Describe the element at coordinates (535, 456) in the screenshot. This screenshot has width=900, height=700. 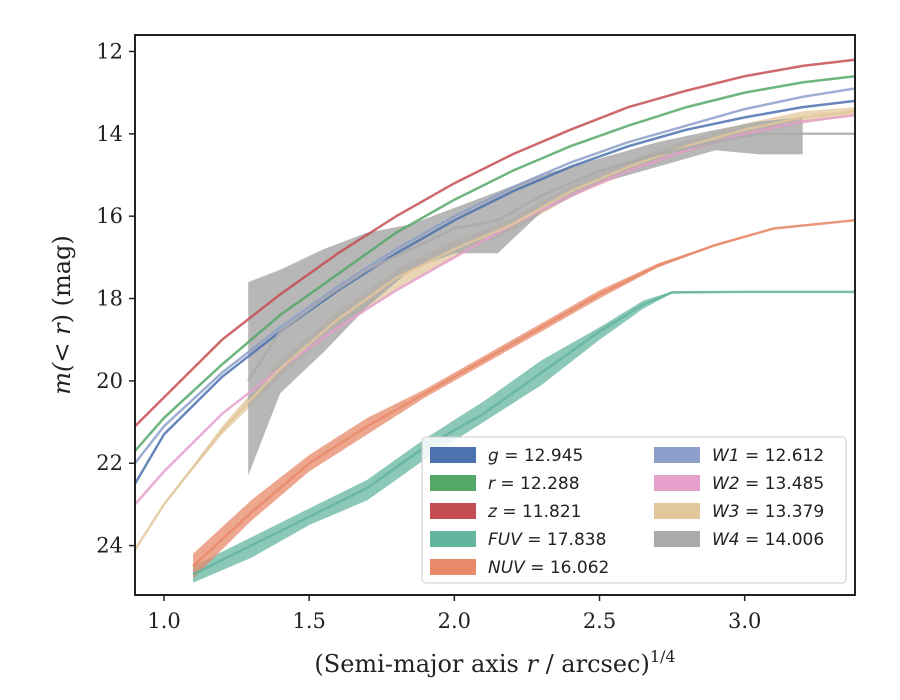
I see `legend-label: g = 12.945` at that location.